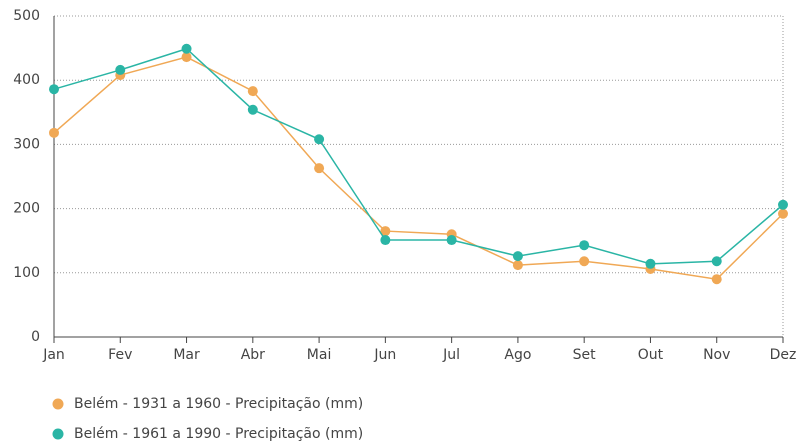 This screenshot has height=442, width=800. What do you see at coordinates (26, 209) in the screenshot?
I see `y-tick-label: 200` at bounding box center [26, 209].